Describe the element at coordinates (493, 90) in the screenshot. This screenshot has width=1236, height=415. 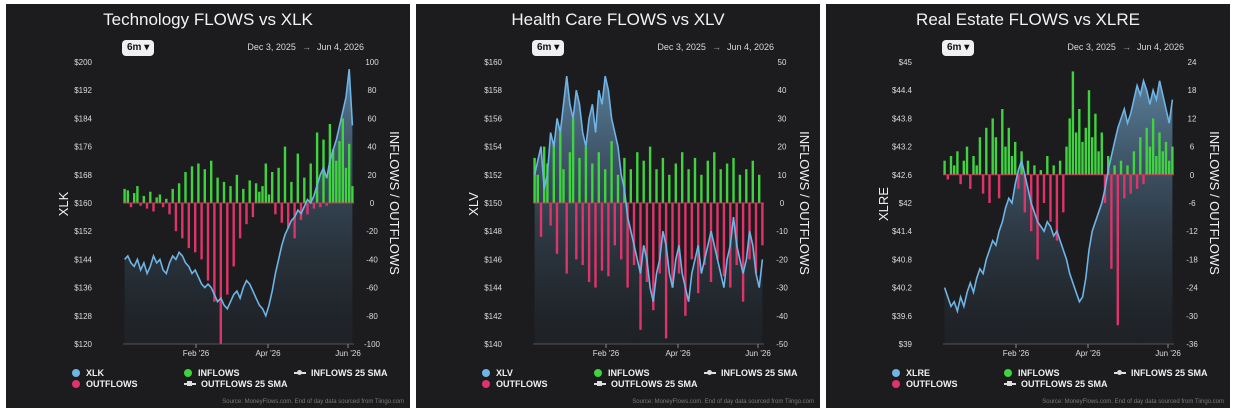
I see `price-tick-label: $158` at that location.